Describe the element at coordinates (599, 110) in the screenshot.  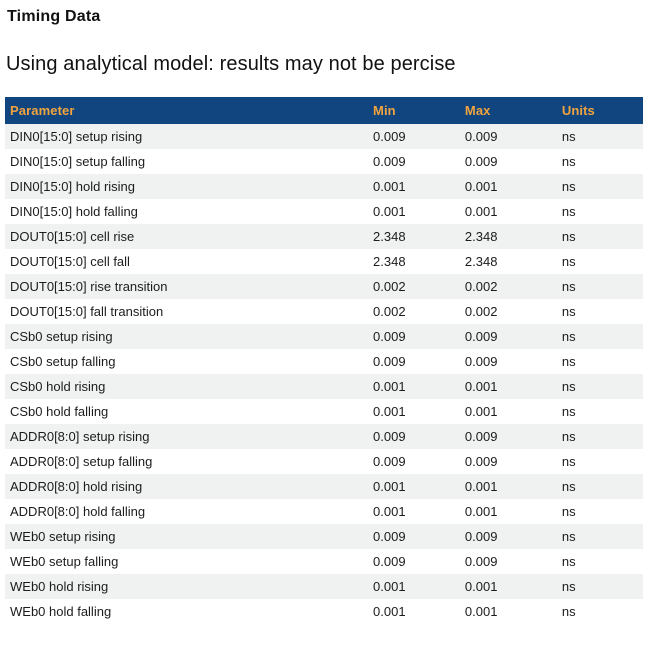
I see `column-header-units: Units` at that location.